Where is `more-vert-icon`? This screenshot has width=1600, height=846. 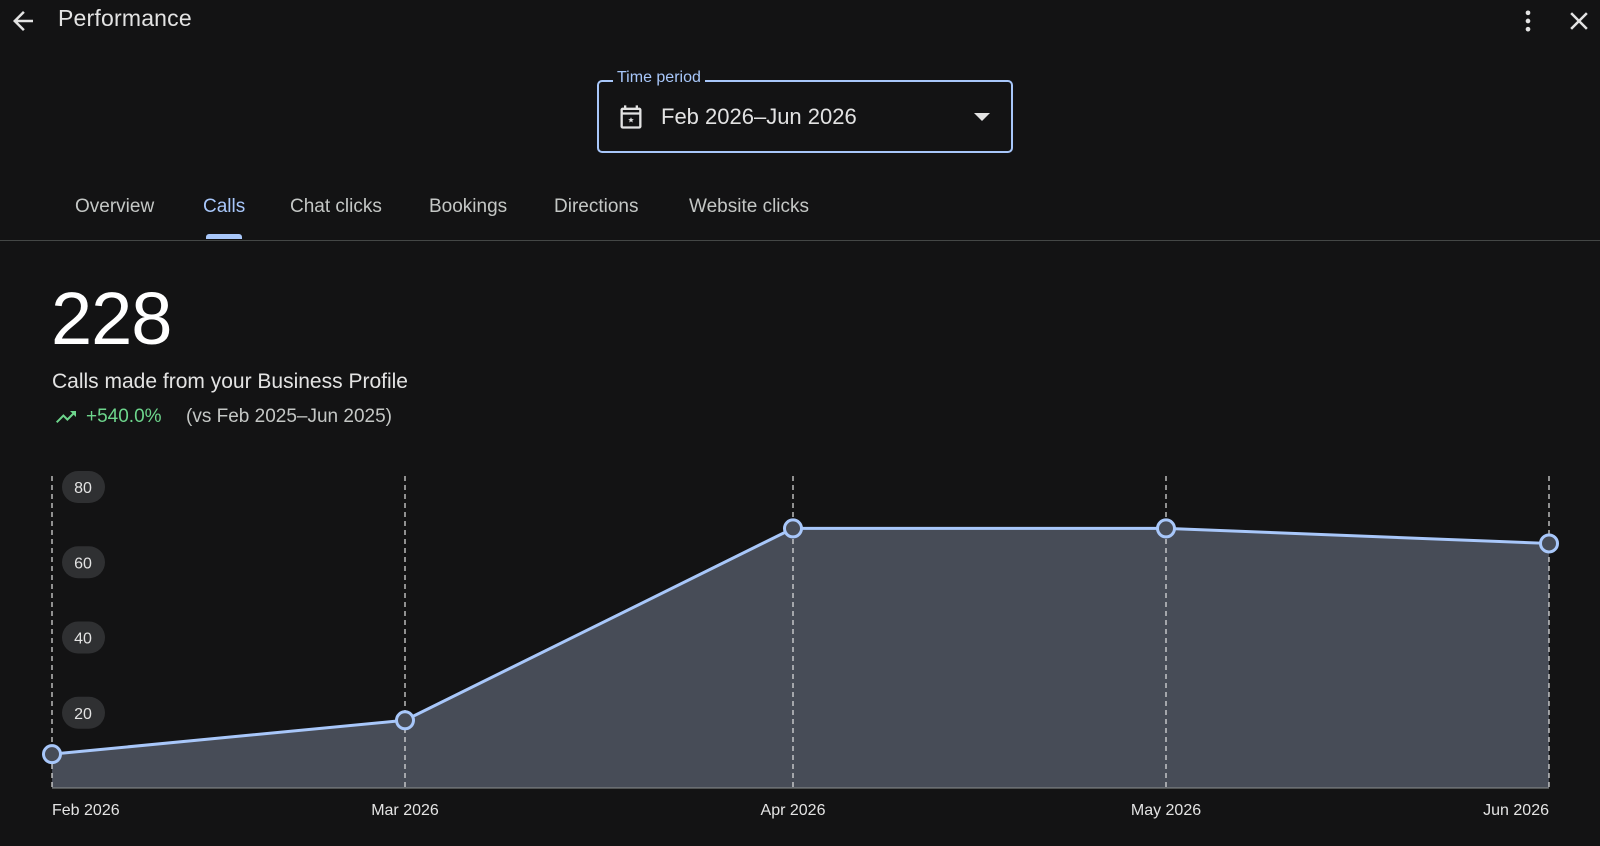 more-vert-icon is located at coordinates (1528, 21).